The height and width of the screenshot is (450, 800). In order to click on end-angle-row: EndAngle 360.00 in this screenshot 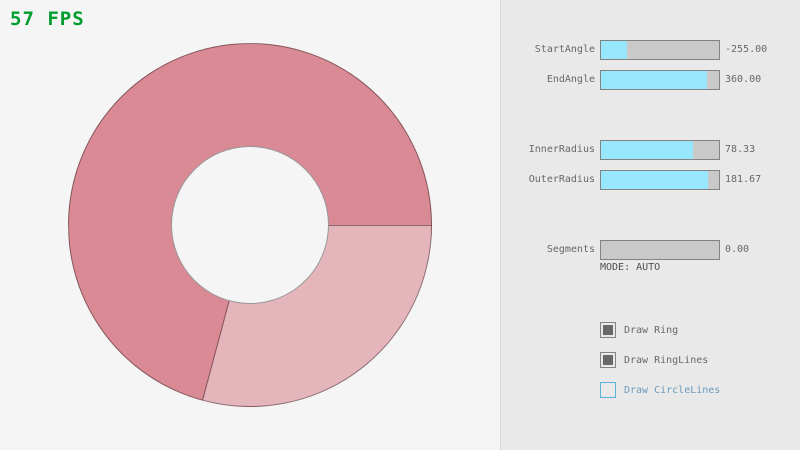, I will do `click(650, 80)`.